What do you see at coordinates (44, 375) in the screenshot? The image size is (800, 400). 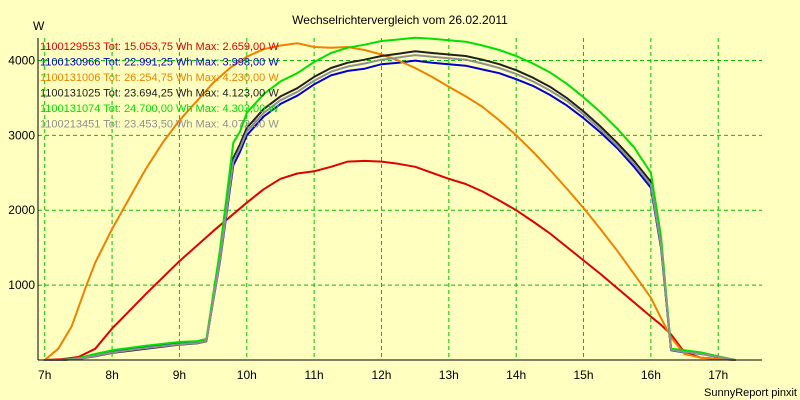 I see `x-tick-label: 7h` at bounding box center [44, 375].